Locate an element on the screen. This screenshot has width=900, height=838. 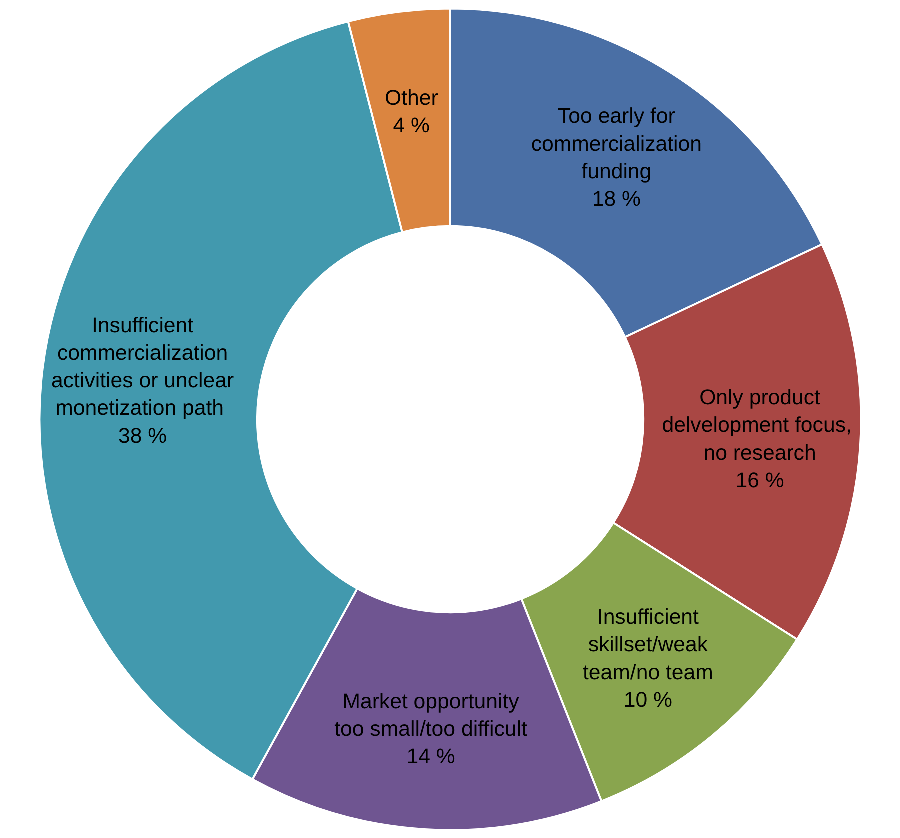
slice-label: Market opportunity too small/too difficult is located at coordinates (431, 715).